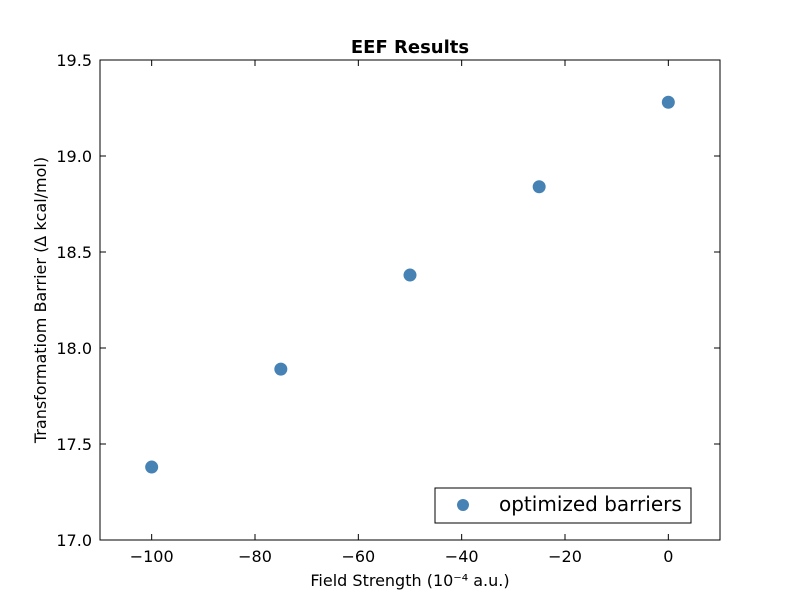 This screenshot has width=800, height=600. I want to click on x-tick-label: −100, so click(152, 556).